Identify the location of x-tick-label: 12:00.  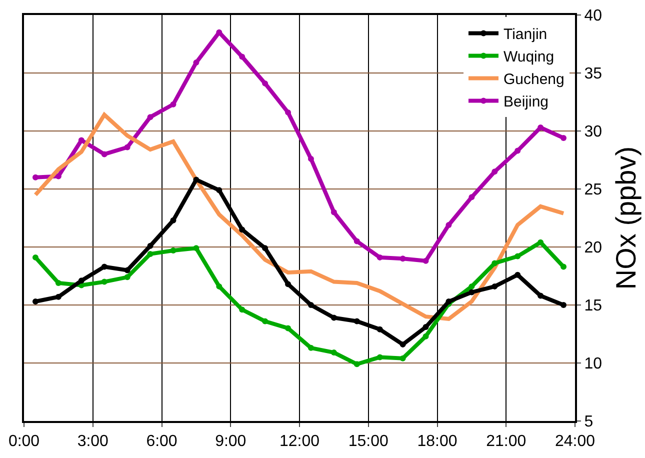
(299, 441).